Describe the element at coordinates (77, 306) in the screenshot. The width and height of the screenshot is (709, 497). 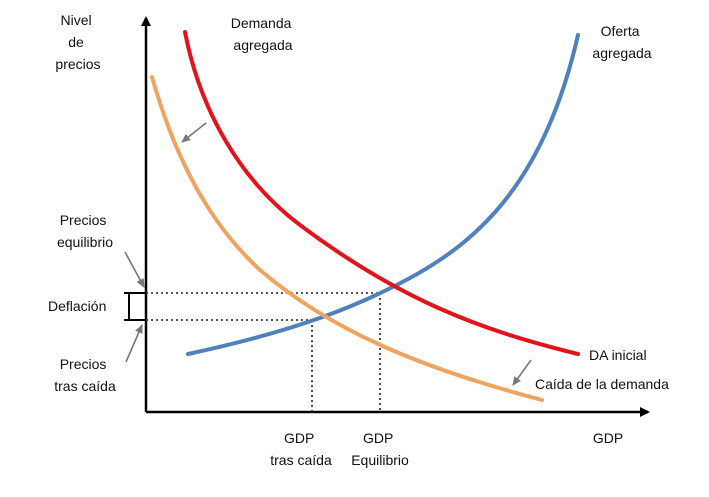
I see `deflation-label: Deflación` at that location.